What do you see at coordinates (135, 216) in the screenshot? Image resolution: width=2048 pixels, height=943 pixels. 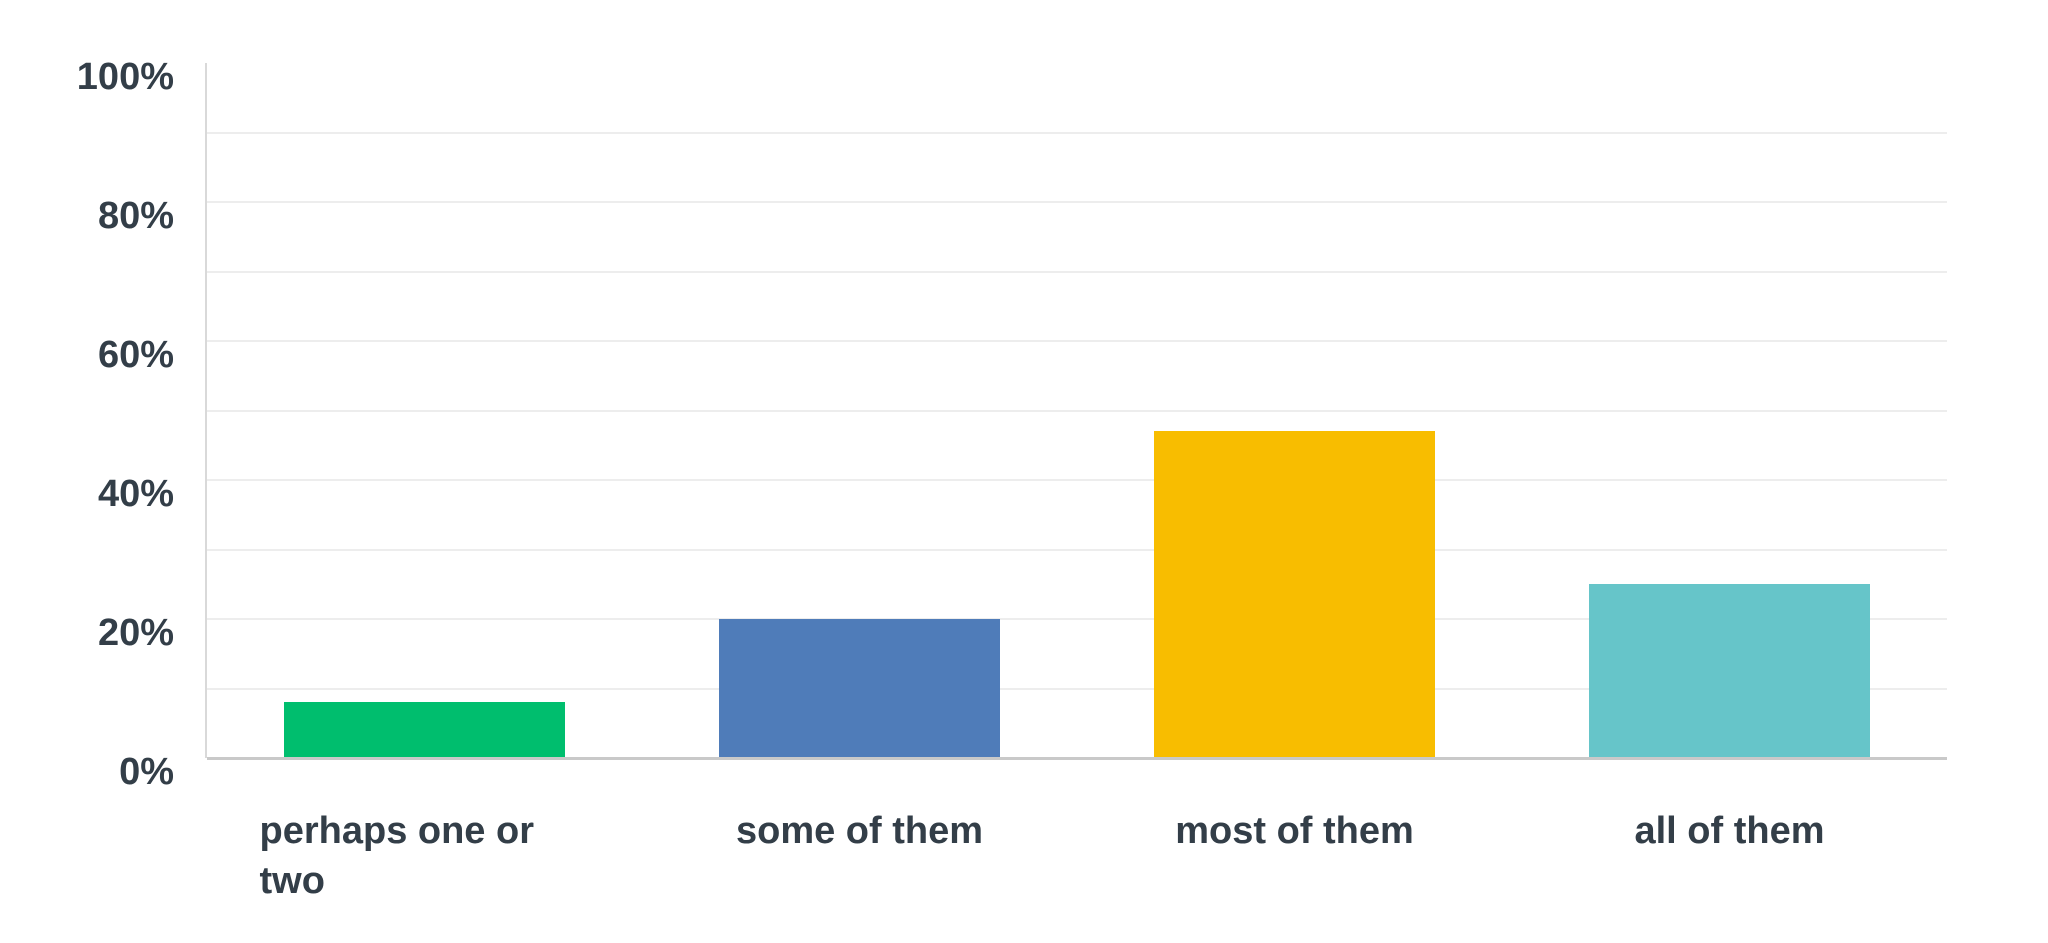 I see `y-axis-tick-label: 80%` at bounding box center [135, 216].